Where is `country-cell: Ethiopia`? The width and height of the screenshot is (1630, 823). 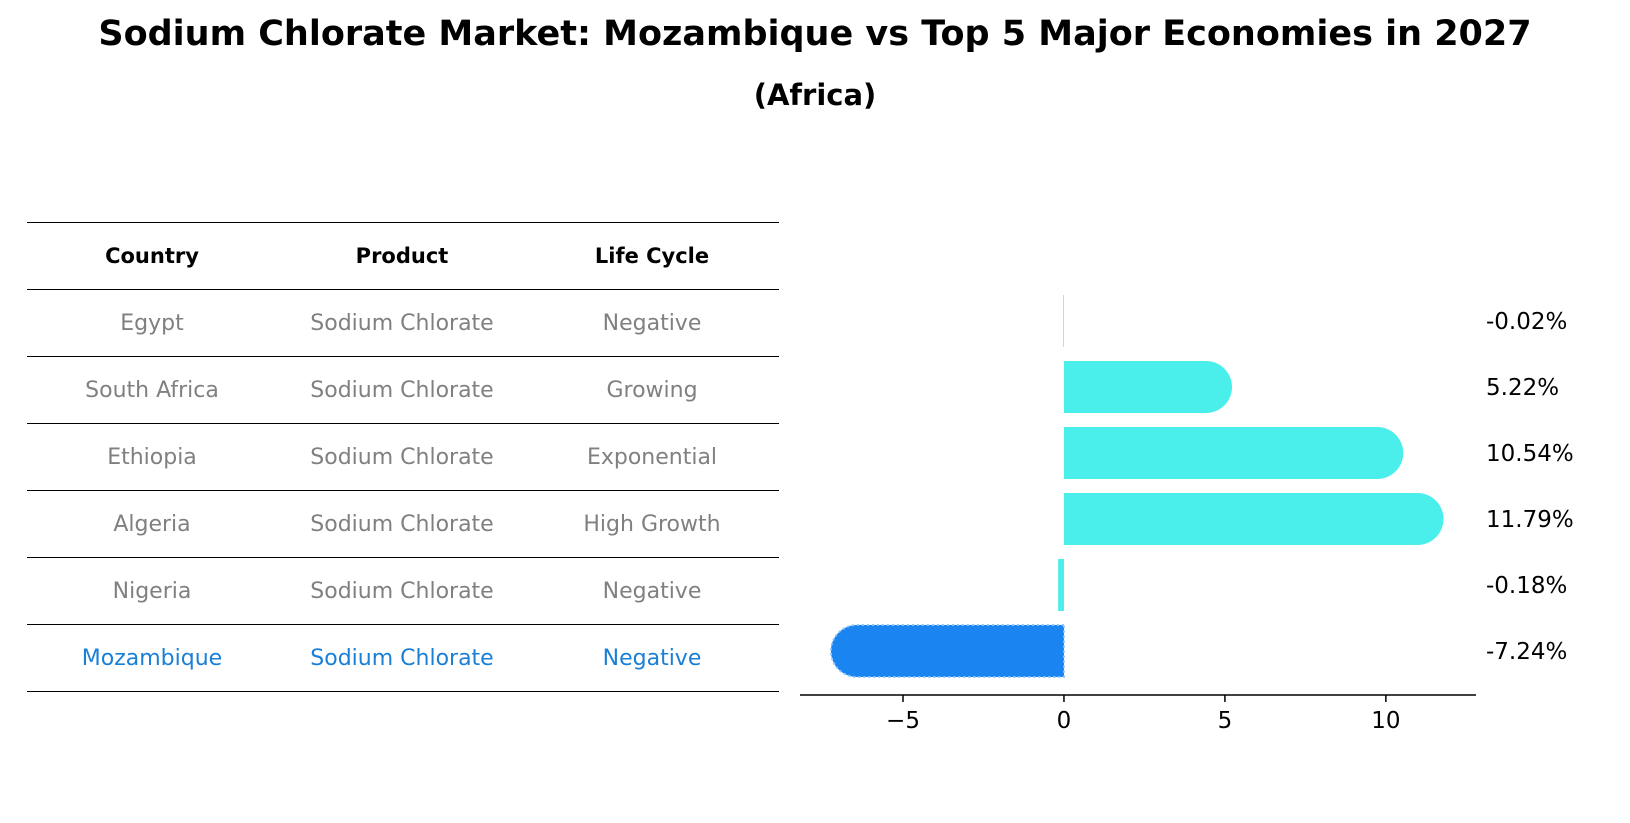
country-cell: Ethiopia is located at coordinates (152, 457).